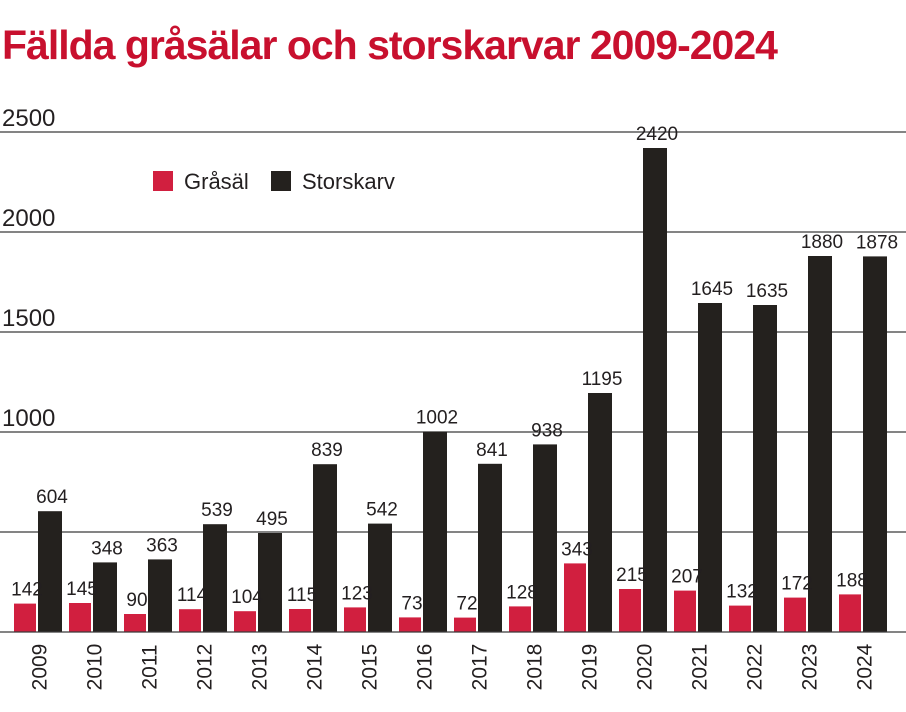 This screenshot has height=712, width=906. I want to click on value-label-storskarv: 604, so click(52, 497).